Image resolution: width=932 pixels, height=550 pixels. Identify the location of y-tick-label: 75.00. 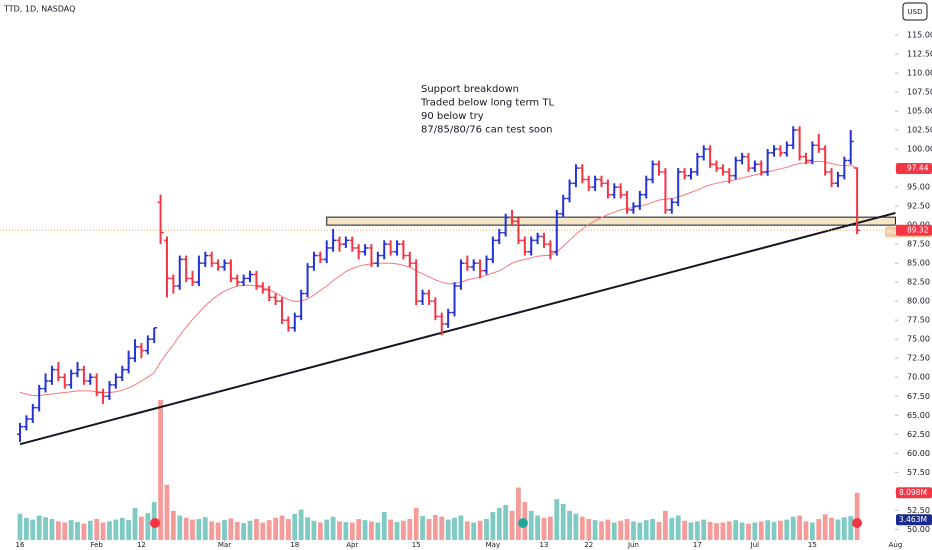
(918, 339).